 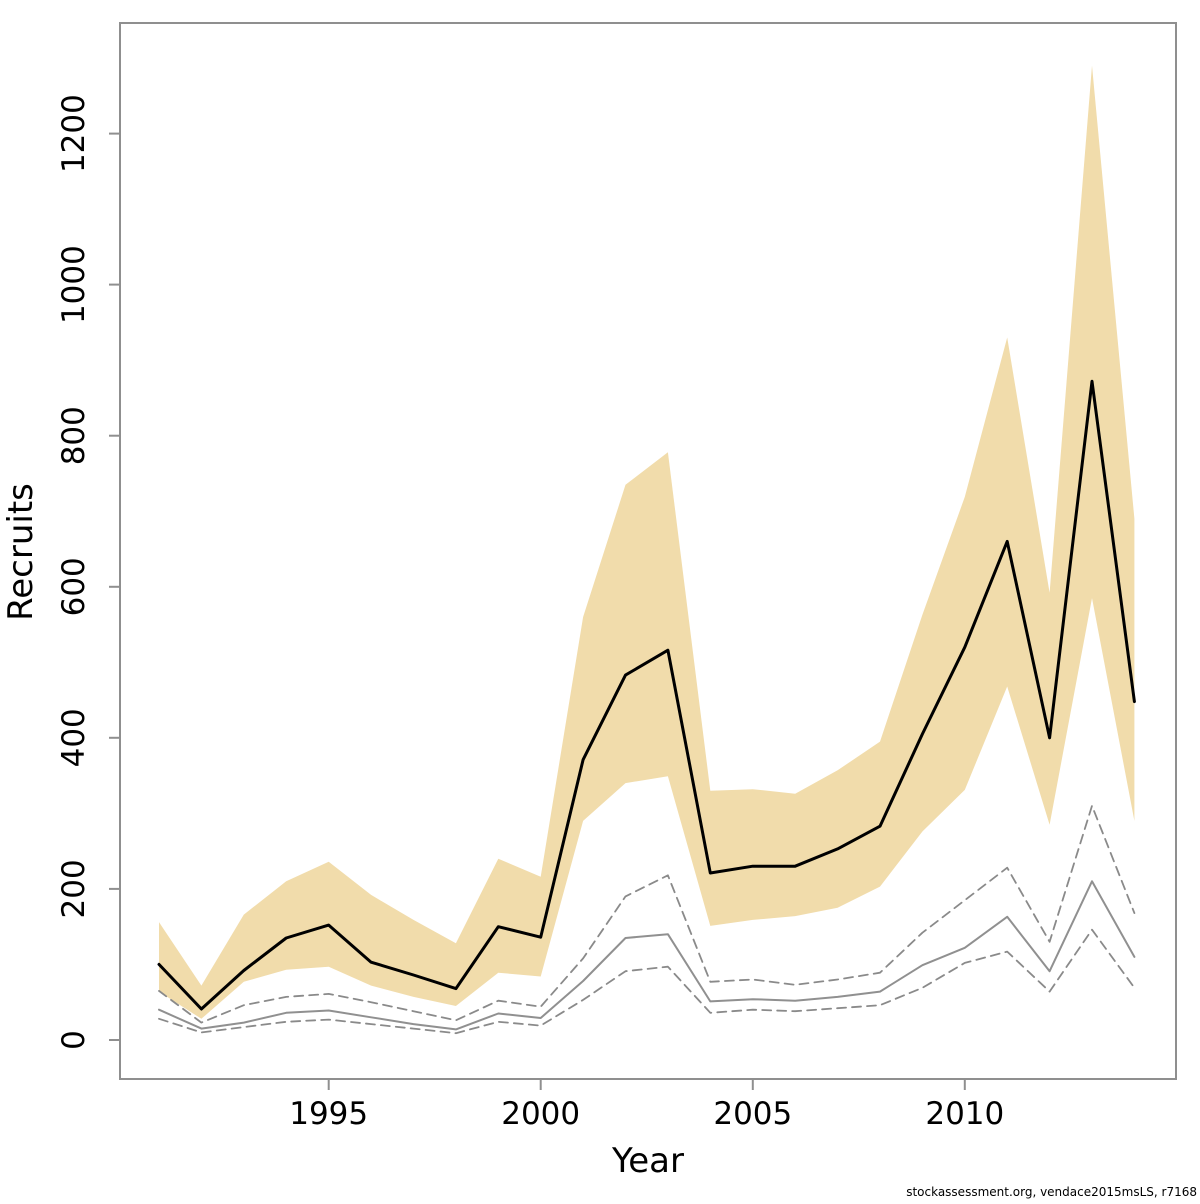 I want to click on y-tick-label: 200, so click(x=74, y=888).